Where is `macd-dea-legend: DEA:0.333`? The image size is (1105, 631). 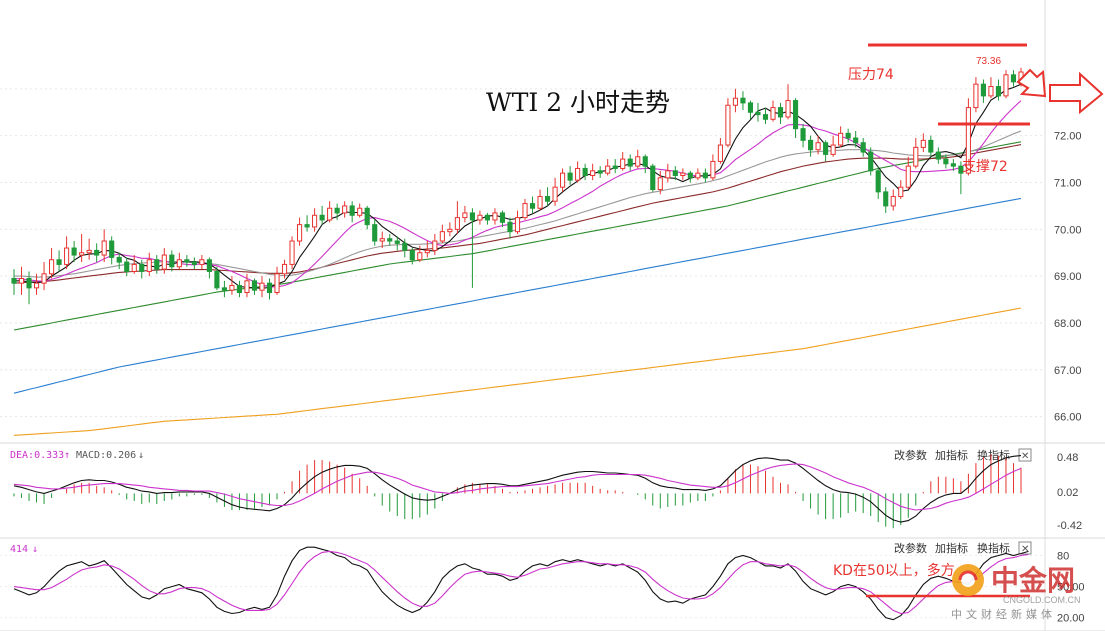 macd-dea-legend: DEA:0.333 is located at coordinates (37, 455).